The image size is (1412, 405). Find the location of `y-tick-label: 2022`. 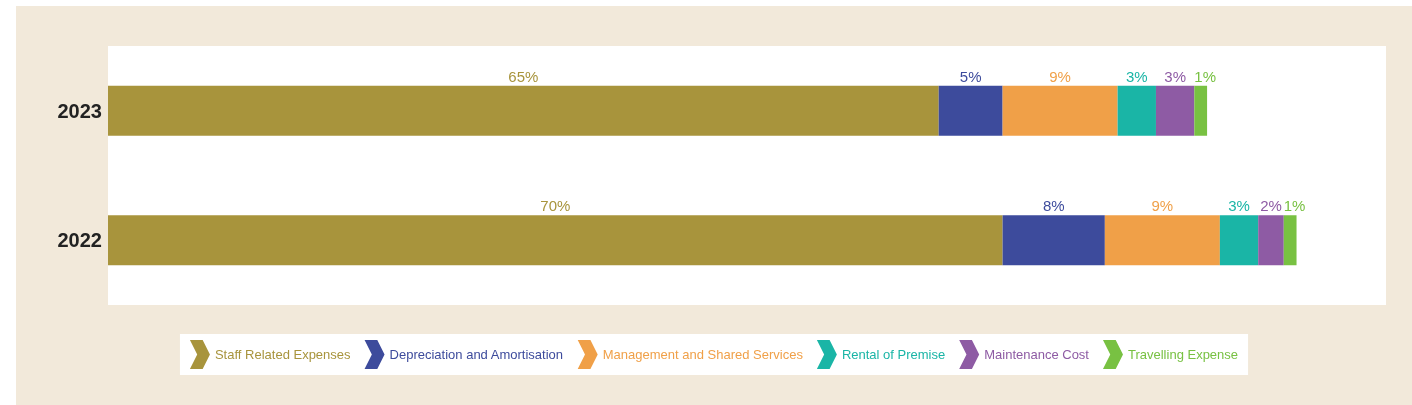

y-tick-label: 2022 is located at coordinates (79, 240).